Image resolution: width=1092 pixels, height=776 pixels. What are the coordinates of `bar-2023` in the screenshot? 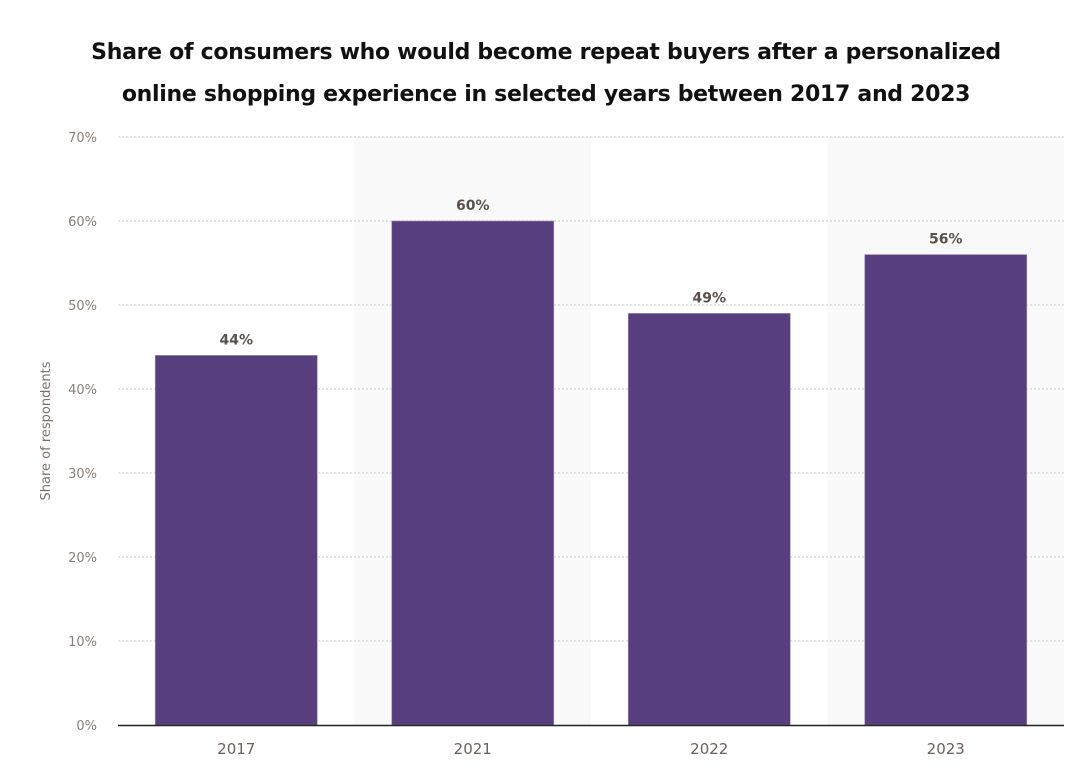 It's located at (946, 490).